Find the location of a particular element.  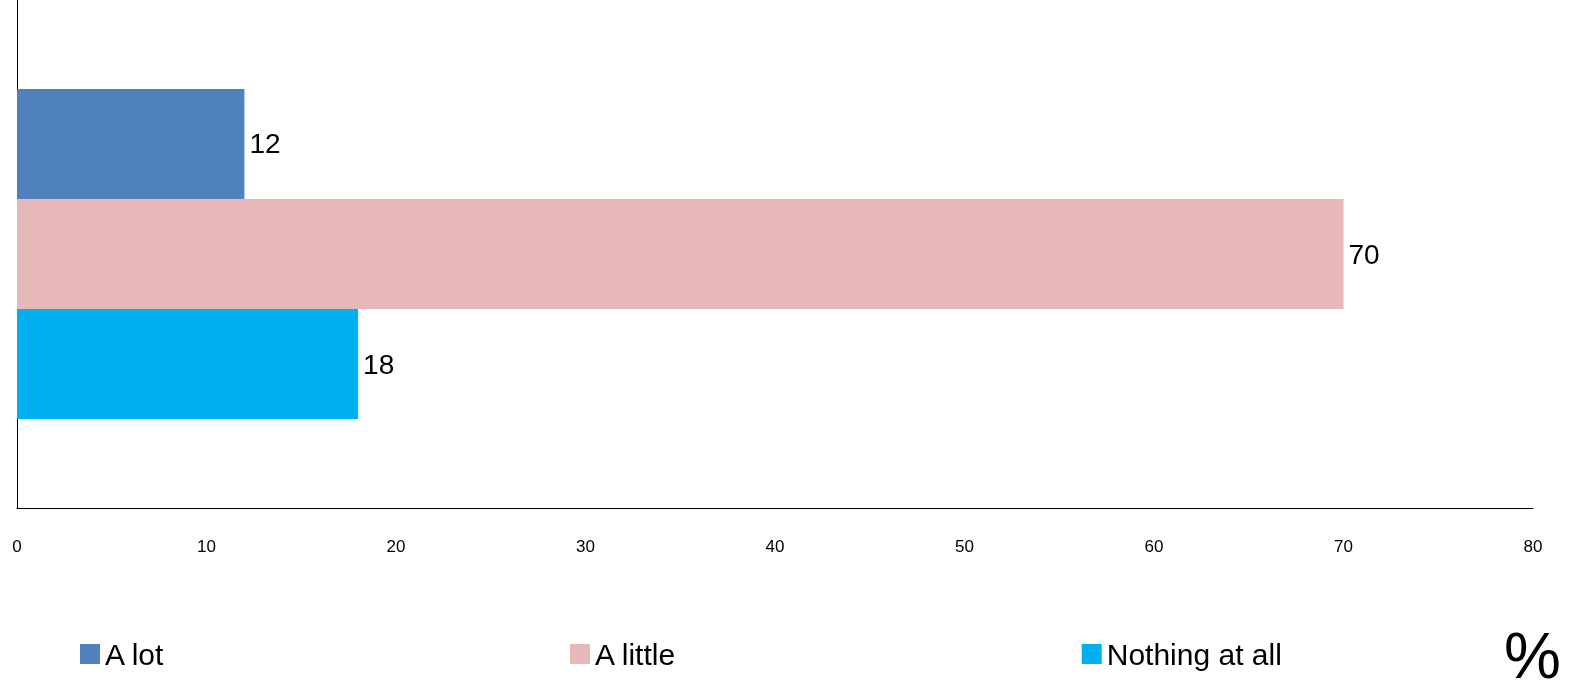

x-tick-label: 30 is located at coordinates (585, 546).